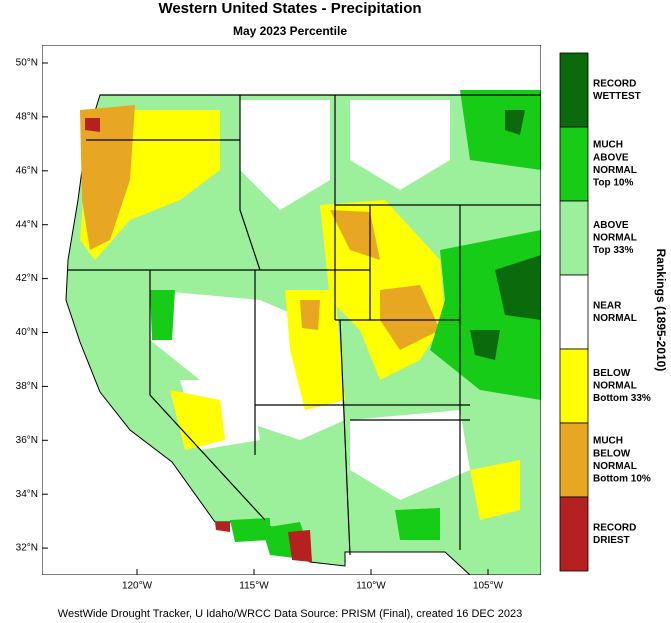 The width and height of the screenshot is (671, 623). Describe the element at coordinates (27, 332) in the screenshot. I see `latitude-label: 40°N` at that location.